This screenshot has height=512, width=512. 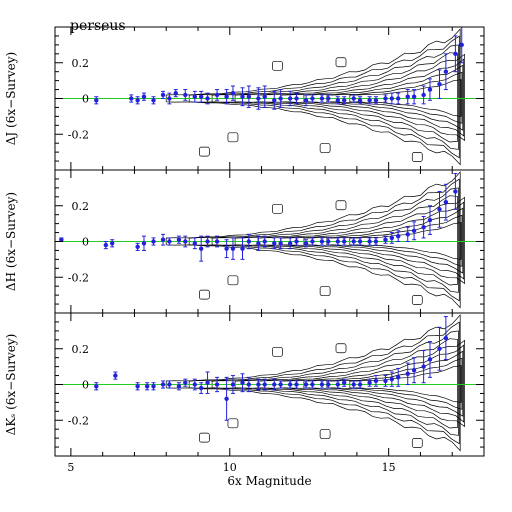 What do you see at coordinates (269, 481) in the screenshot?
I see `x-axis-label: 6x Magnitude` at bounding box center [269, 481].